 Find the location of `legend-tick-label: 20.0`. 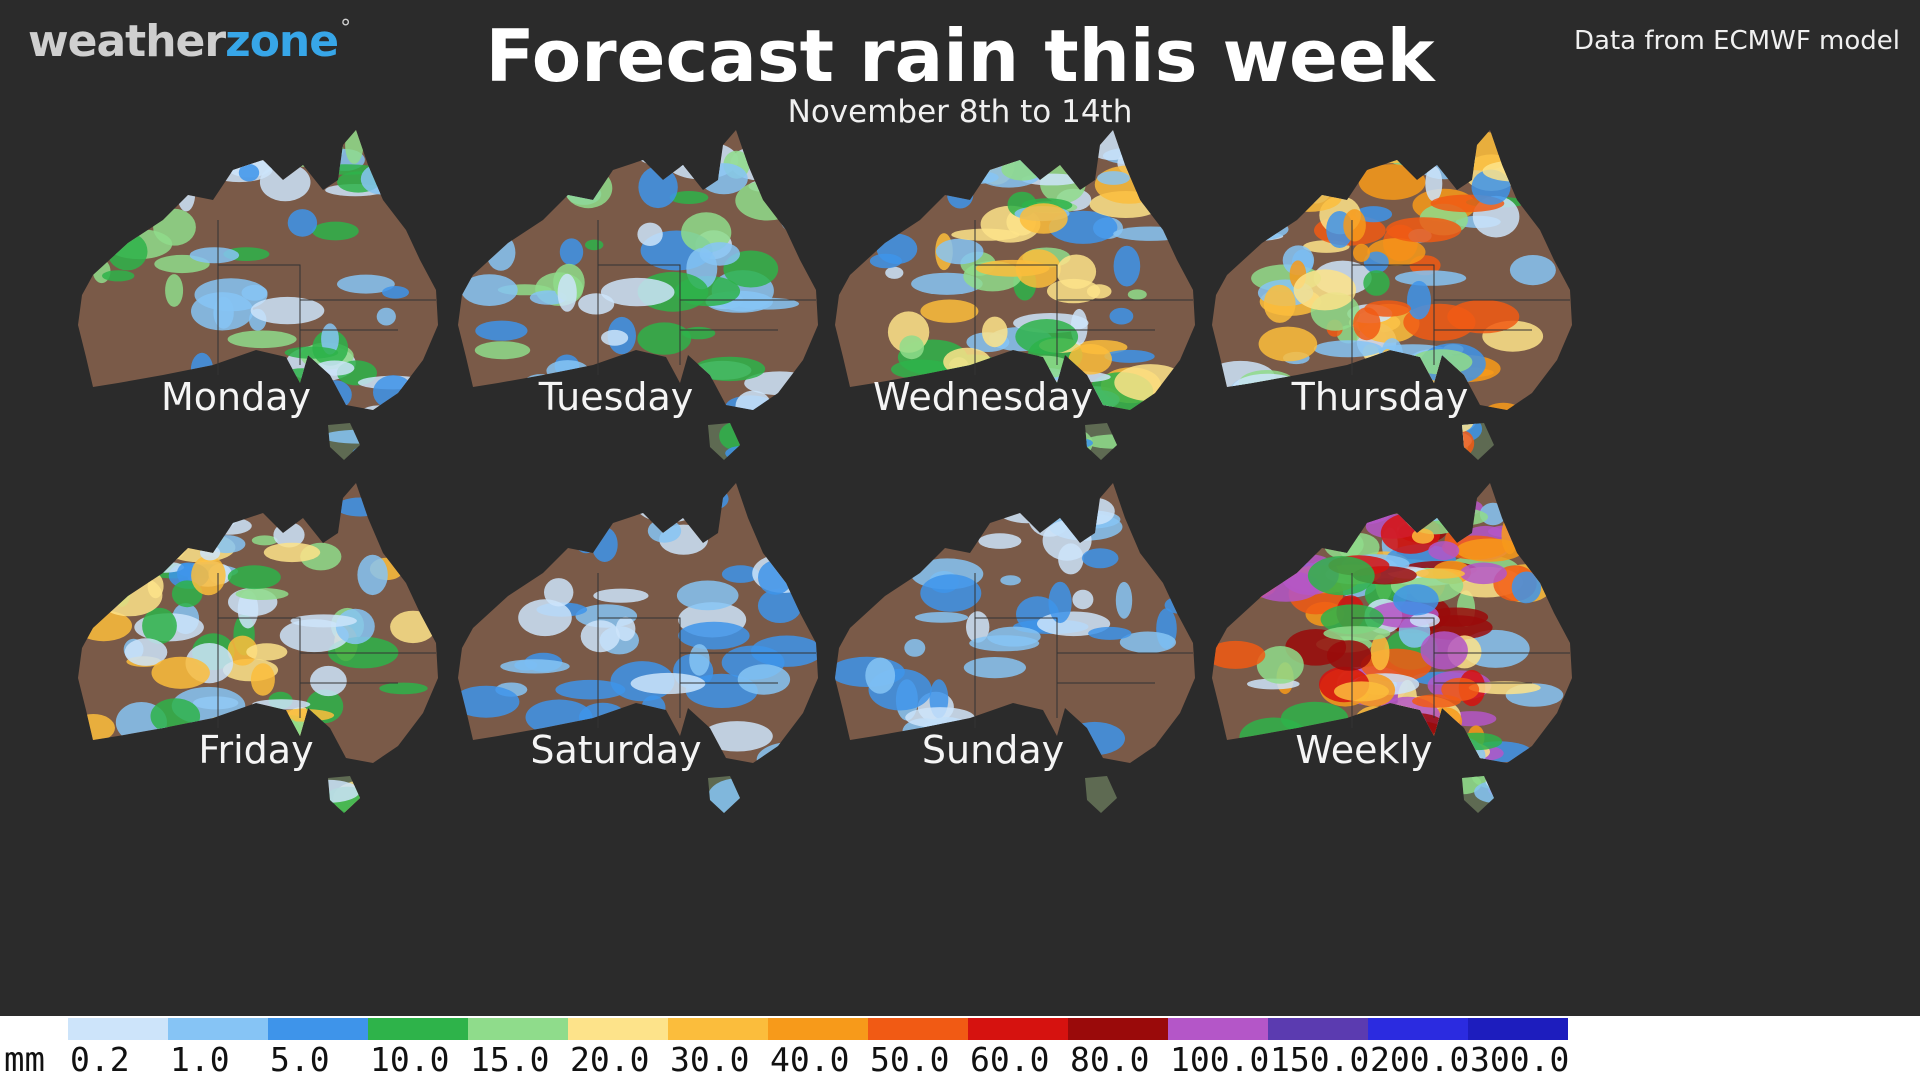

legend-tick-label: 20.0 is located at coordinates (610, 1059).